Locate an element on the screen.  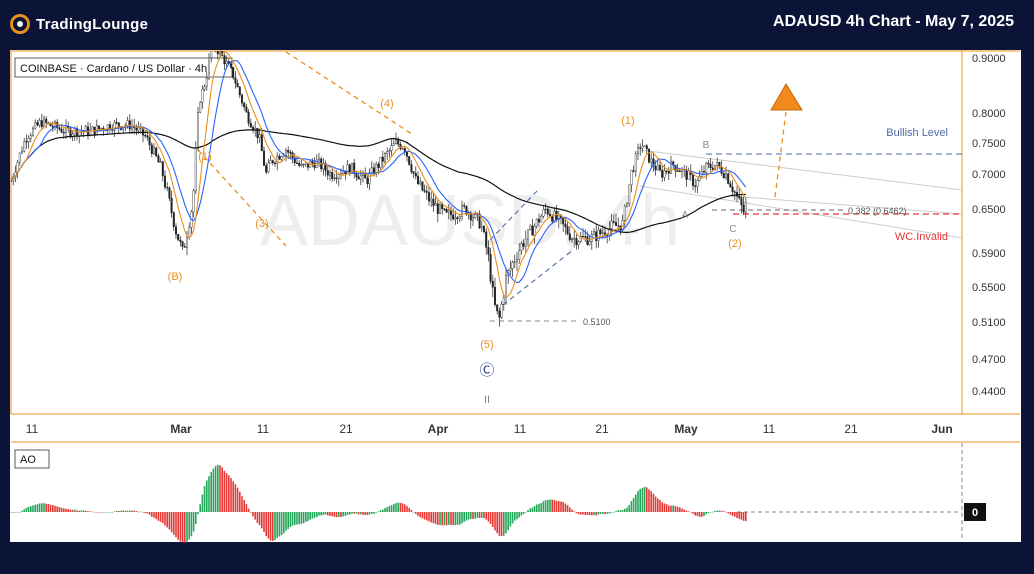
wave-label-4: (4) is located at coordinates (386, 104).